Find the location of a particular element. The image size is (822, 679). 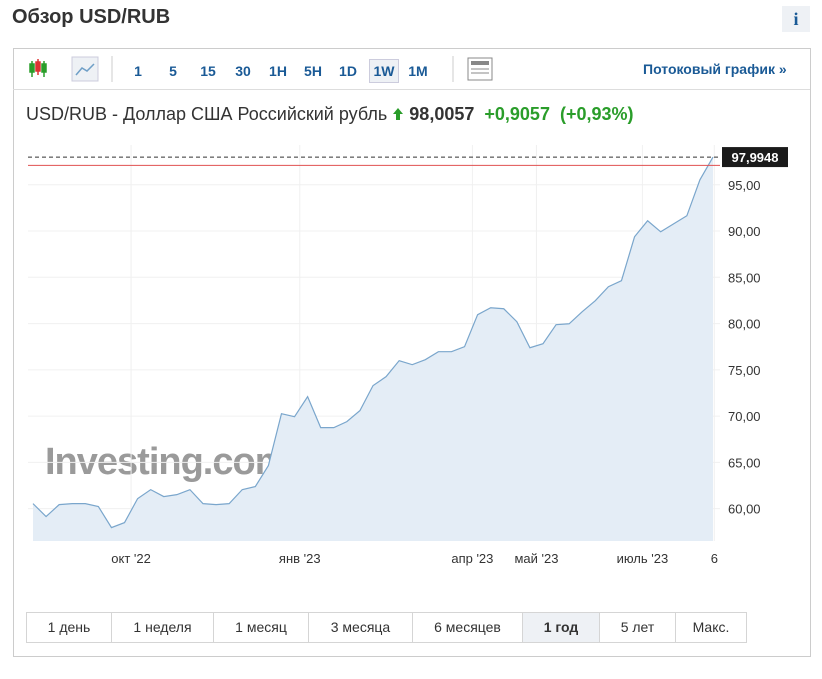

last-value-label: 97,9948 is located at coordinates (755, 157).